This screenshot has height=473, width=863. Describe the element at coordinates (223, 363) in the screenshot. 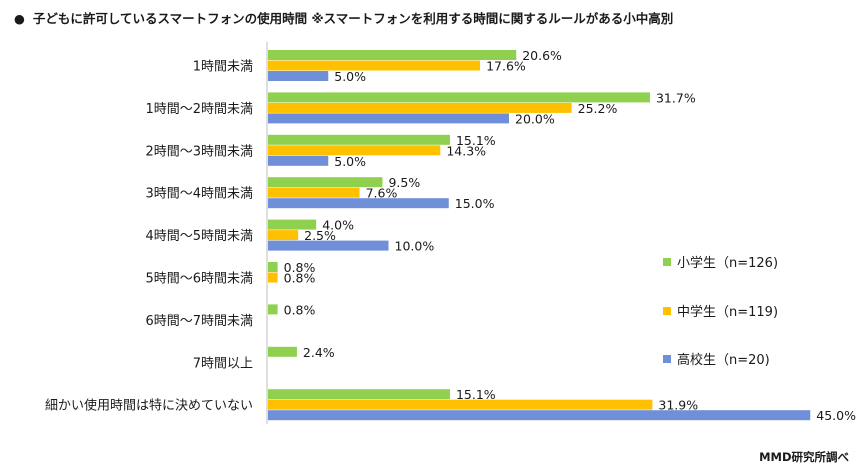

I see `category-label: 7時間以上` at that location.